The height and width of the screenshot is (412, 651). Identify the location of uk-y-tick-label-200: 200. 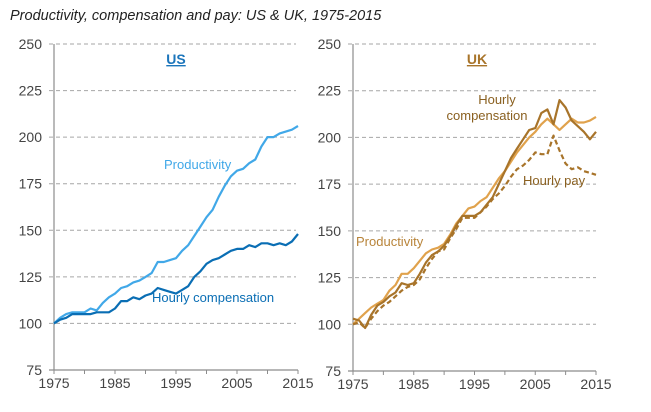
(330, 137).